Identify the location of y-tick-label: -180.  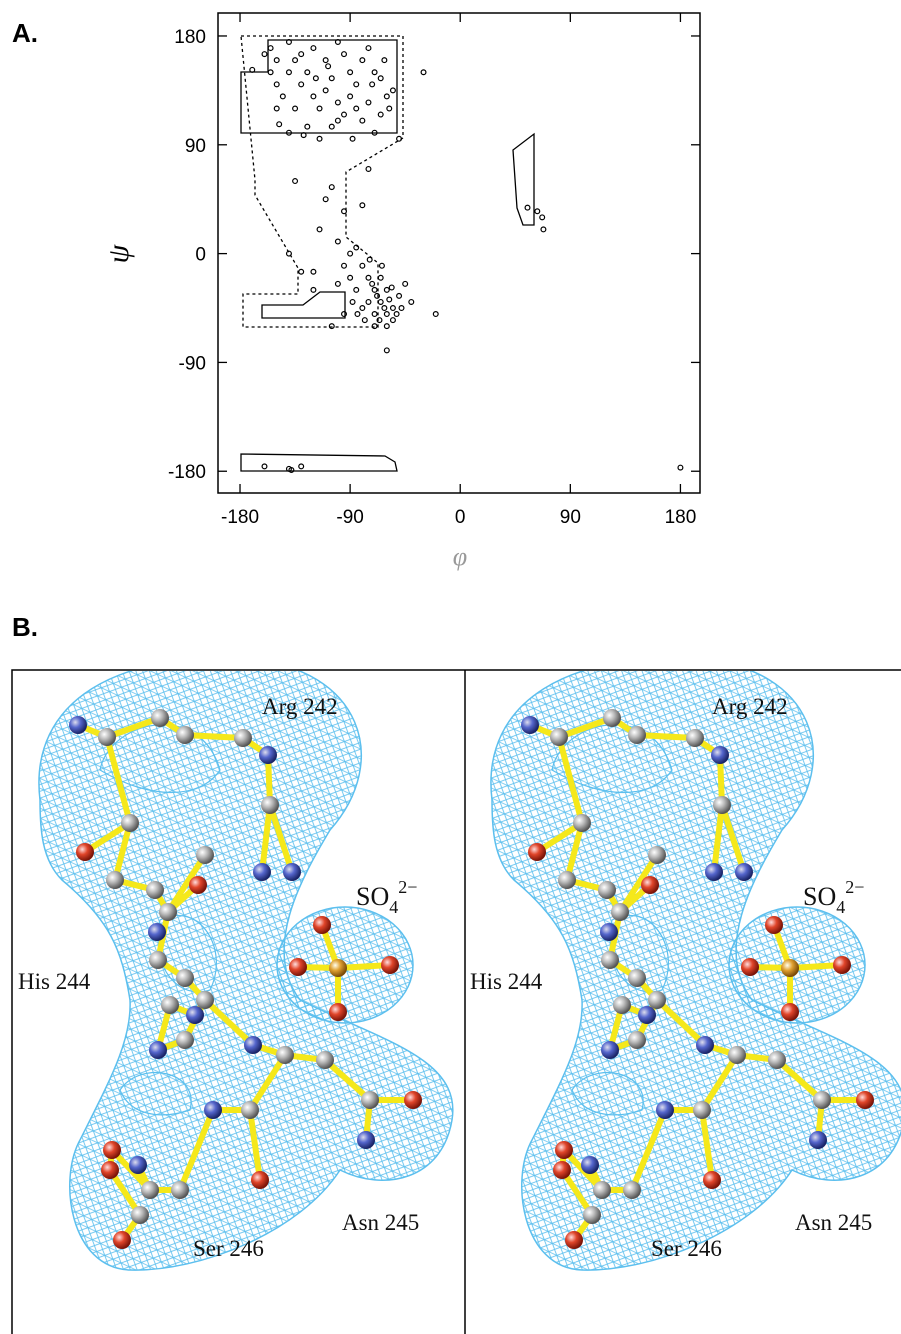
(187, 472).